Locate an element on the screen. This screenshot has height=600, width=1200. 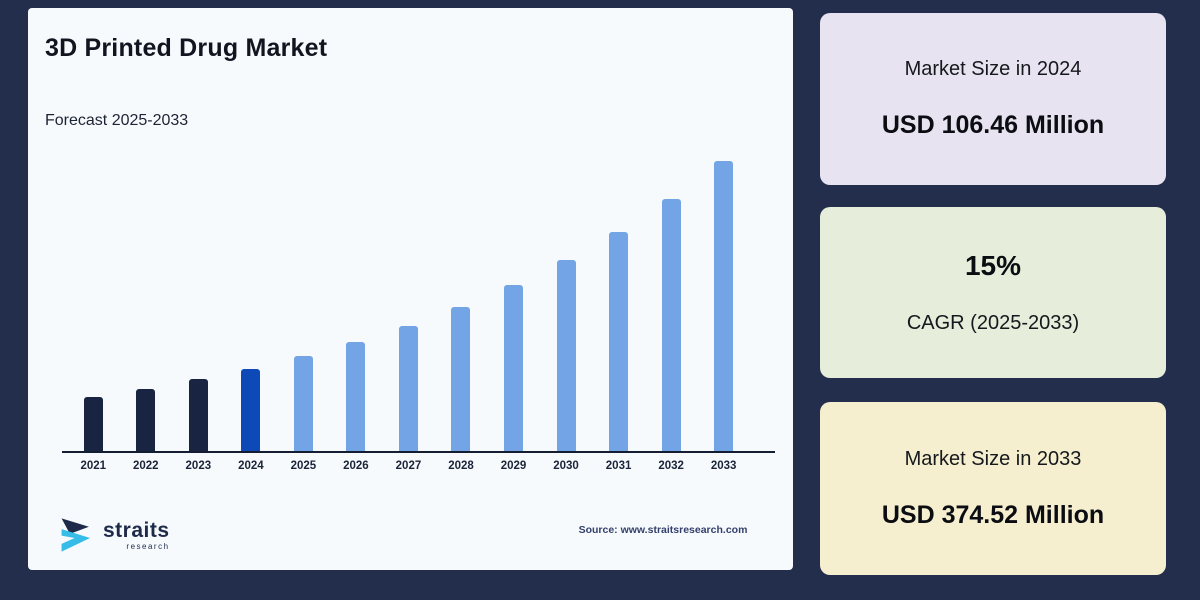
bar-slot-2024 is located at coordinates (251, 301).